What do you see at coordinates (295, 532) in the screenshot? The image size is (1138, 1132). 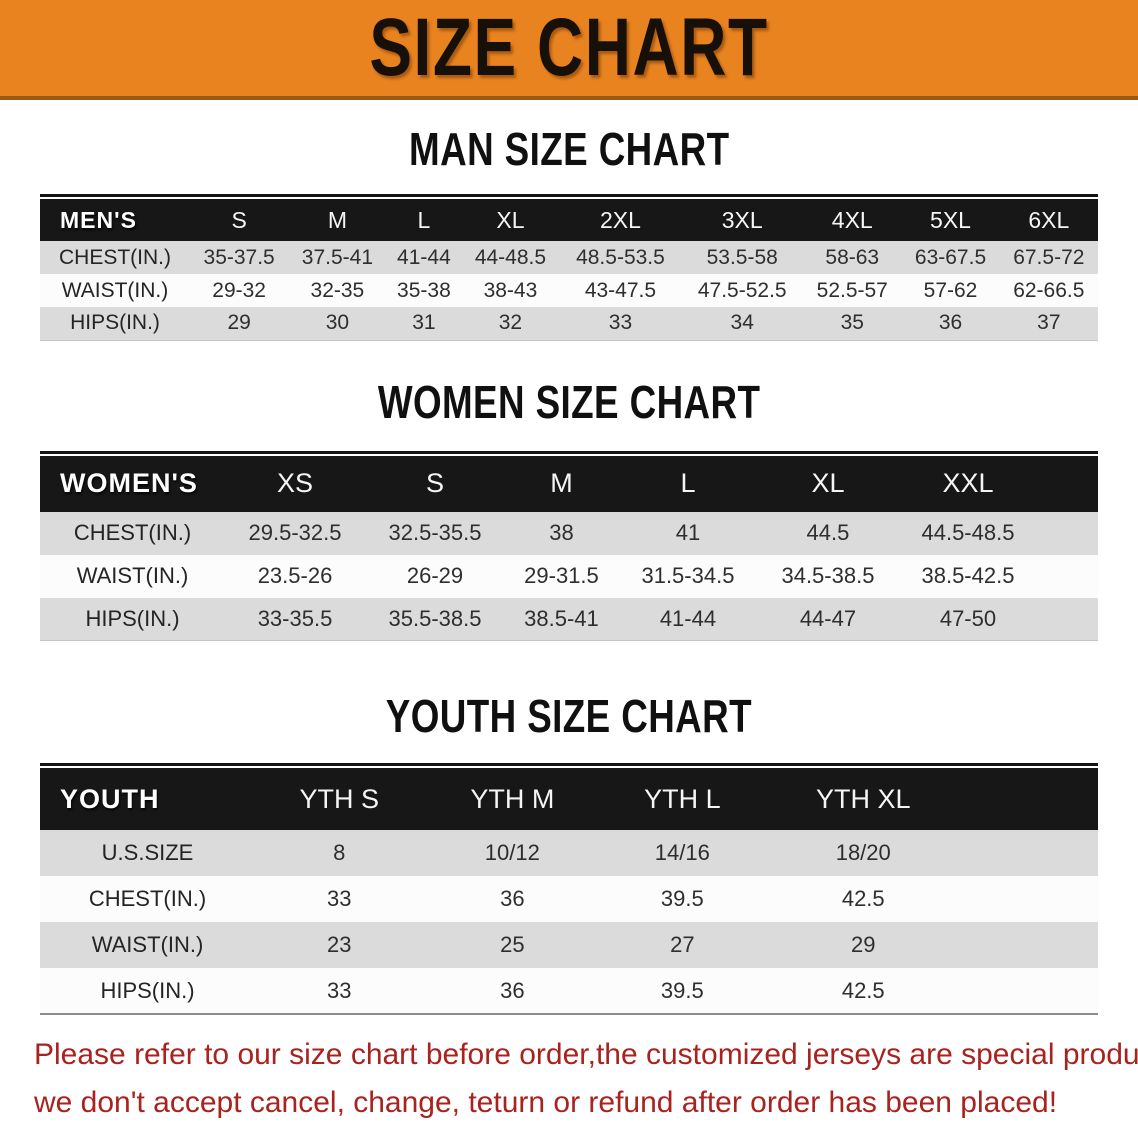 I see `value-cell: 29.5-32.5` at bounding box center [295, 532].